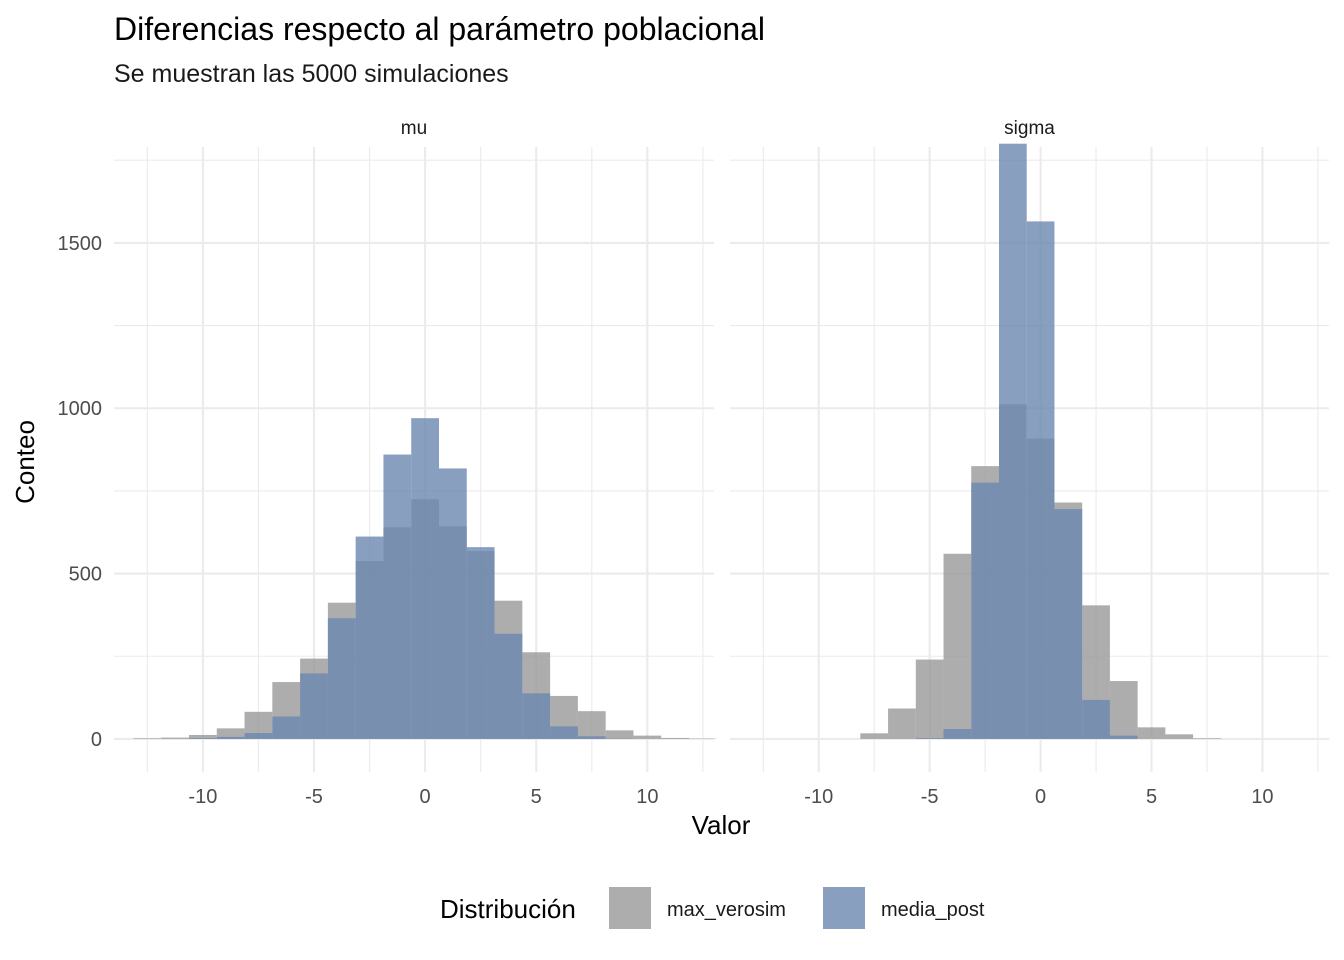  Describe the element at coordinates (630, 908) in the screenshot. I see `legend-key-max-verosim` at that location.